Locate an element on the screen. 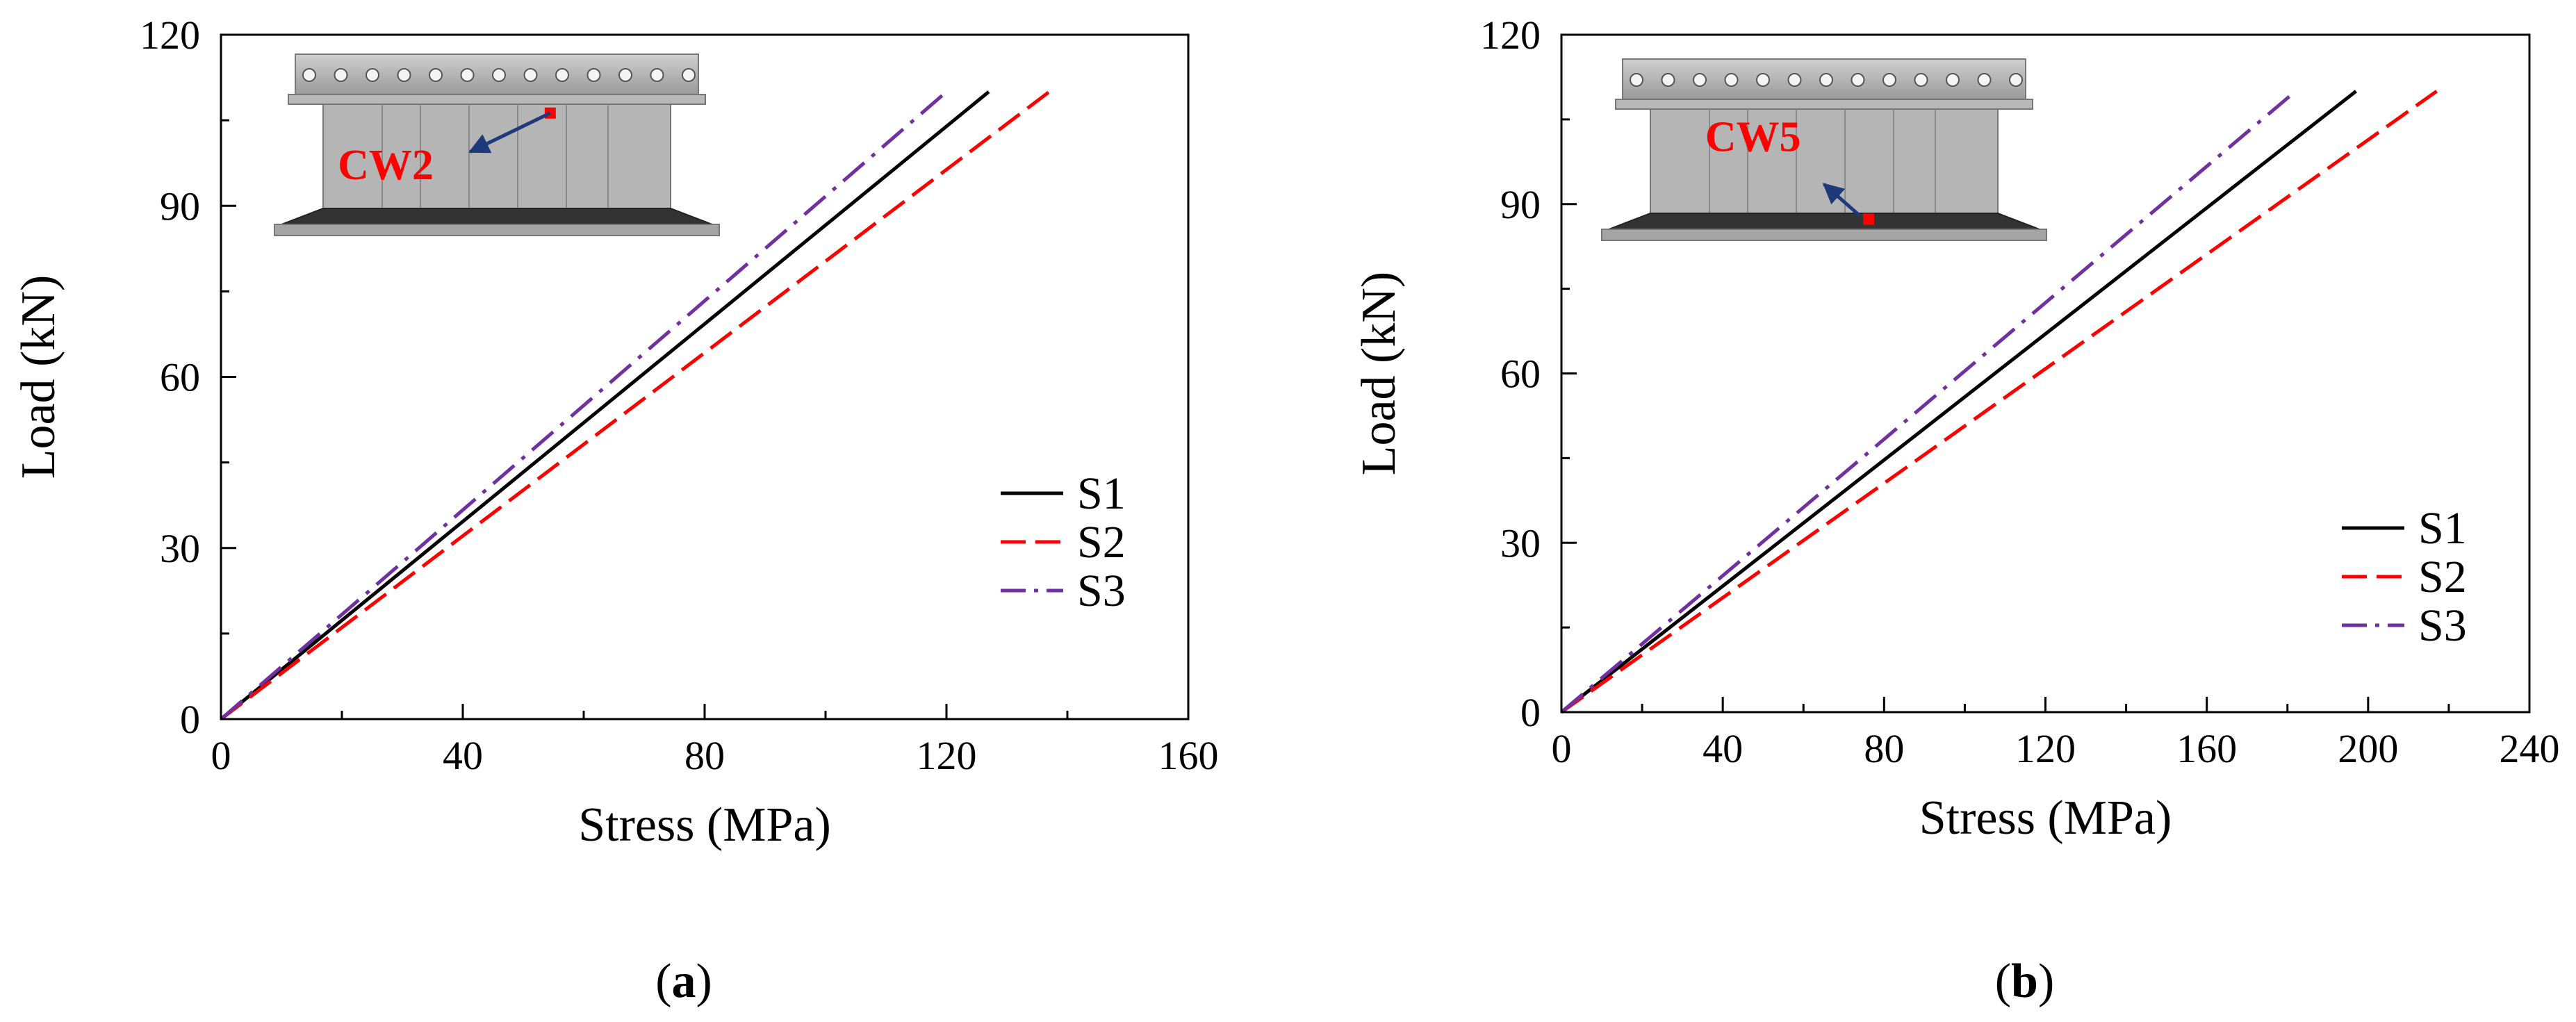  specimen-inset-a: CW2 is located at coordinates (497, 144).